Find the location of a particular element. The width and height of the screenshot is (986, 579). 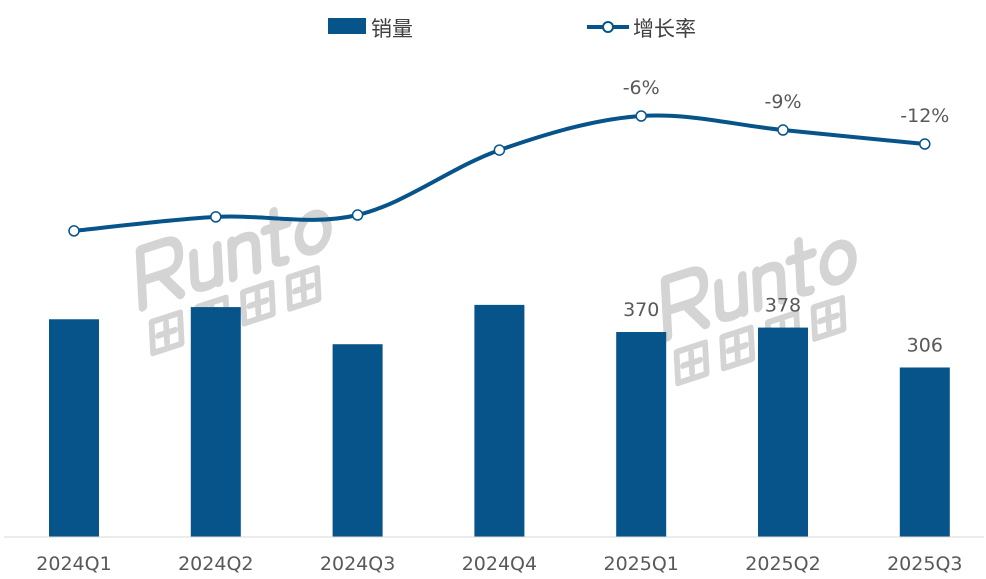

legend-bar-label: 销量 is located at coordinates (392, 29).